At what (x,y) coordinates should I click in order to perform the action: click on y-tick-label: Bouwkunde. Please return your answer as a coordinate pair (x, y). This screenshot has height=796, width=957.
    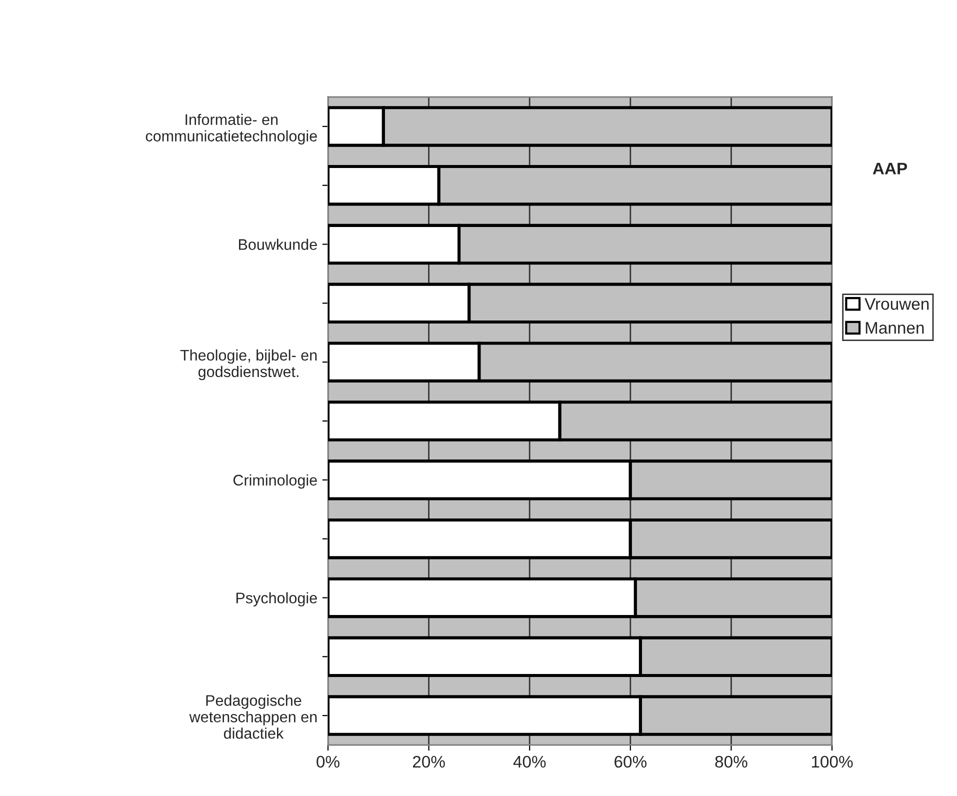
    Looking at the image, I should click on (278, 244).